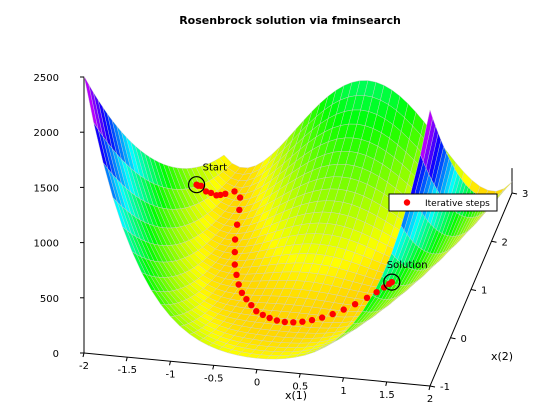  I want to click on start-label: Start, so click(215, 168).